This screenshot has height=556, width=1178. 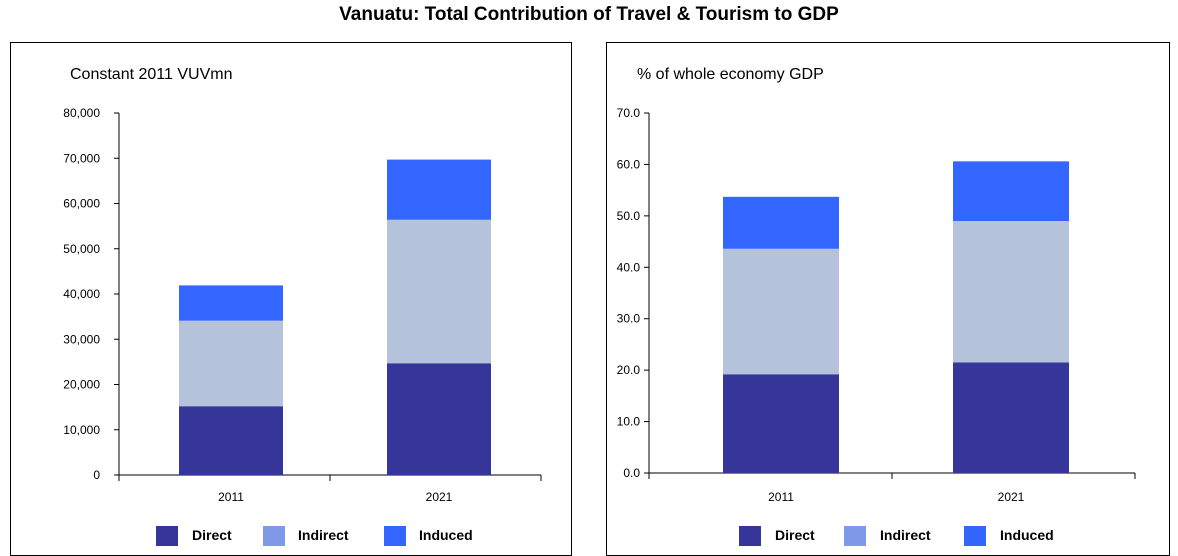 I want to click on y-tick-label: 50.0, so click(x=629, y=216).